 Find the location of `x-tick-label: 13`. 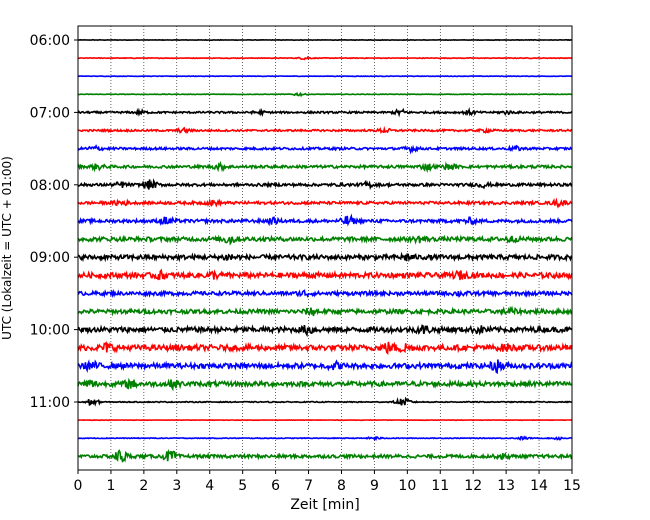

x-tick-label: 13 is located at coordinates (506, 486).